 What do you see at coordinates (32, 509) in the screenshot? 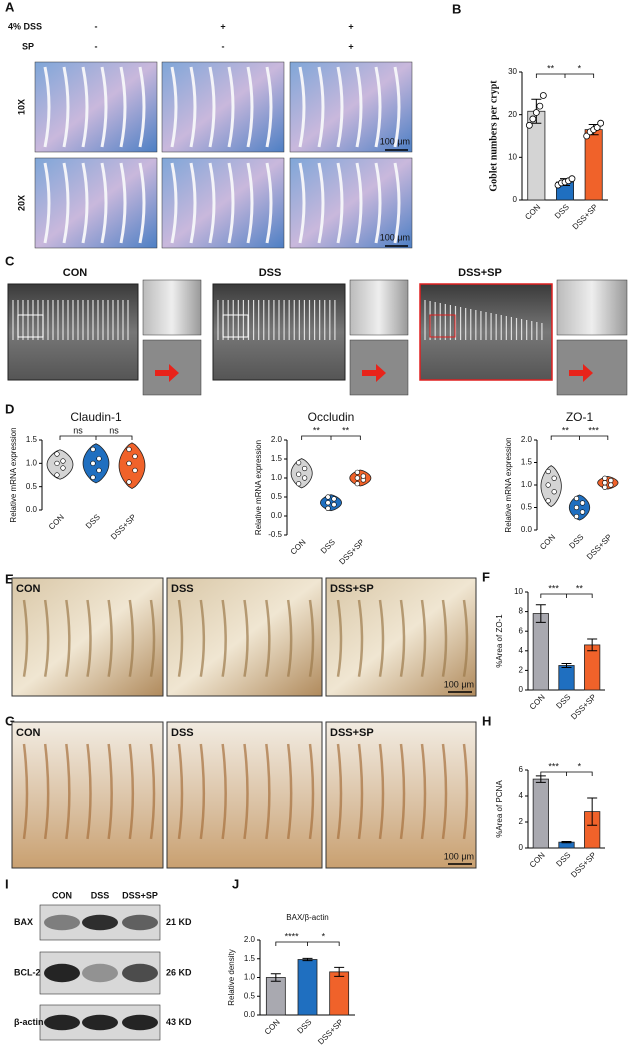
I see `y-tick-label: 0.0` at bounding box center [32, 509].